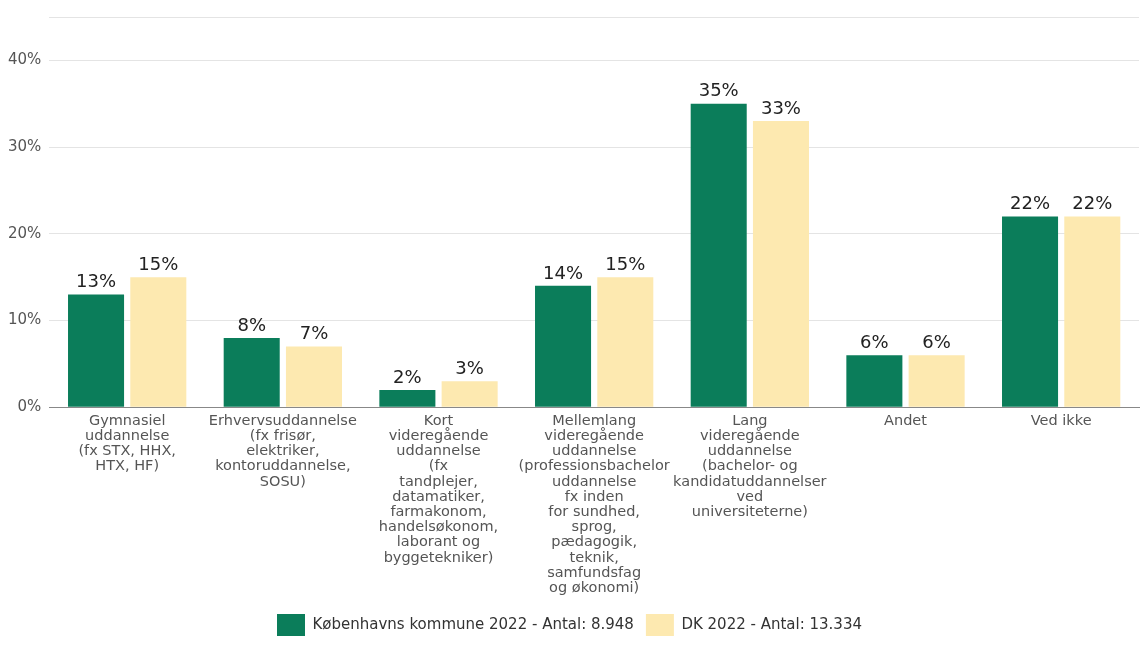 The image size is (1147, 646). What do you see at coordinates (251, 324) in the screenshot?
I see `data-label: 8%` at bounding box center [251, 324].